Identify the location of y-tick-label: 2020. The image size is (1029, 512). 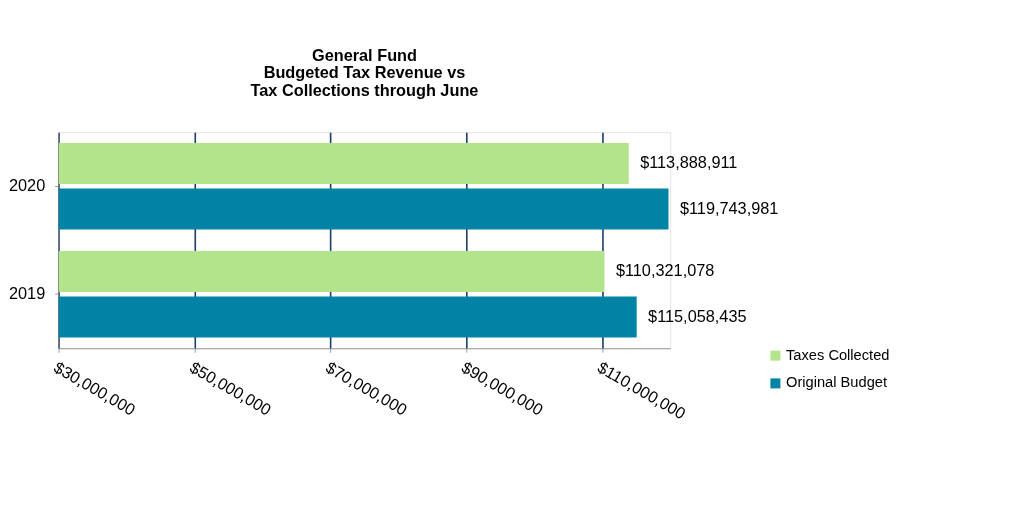
(27, 185).